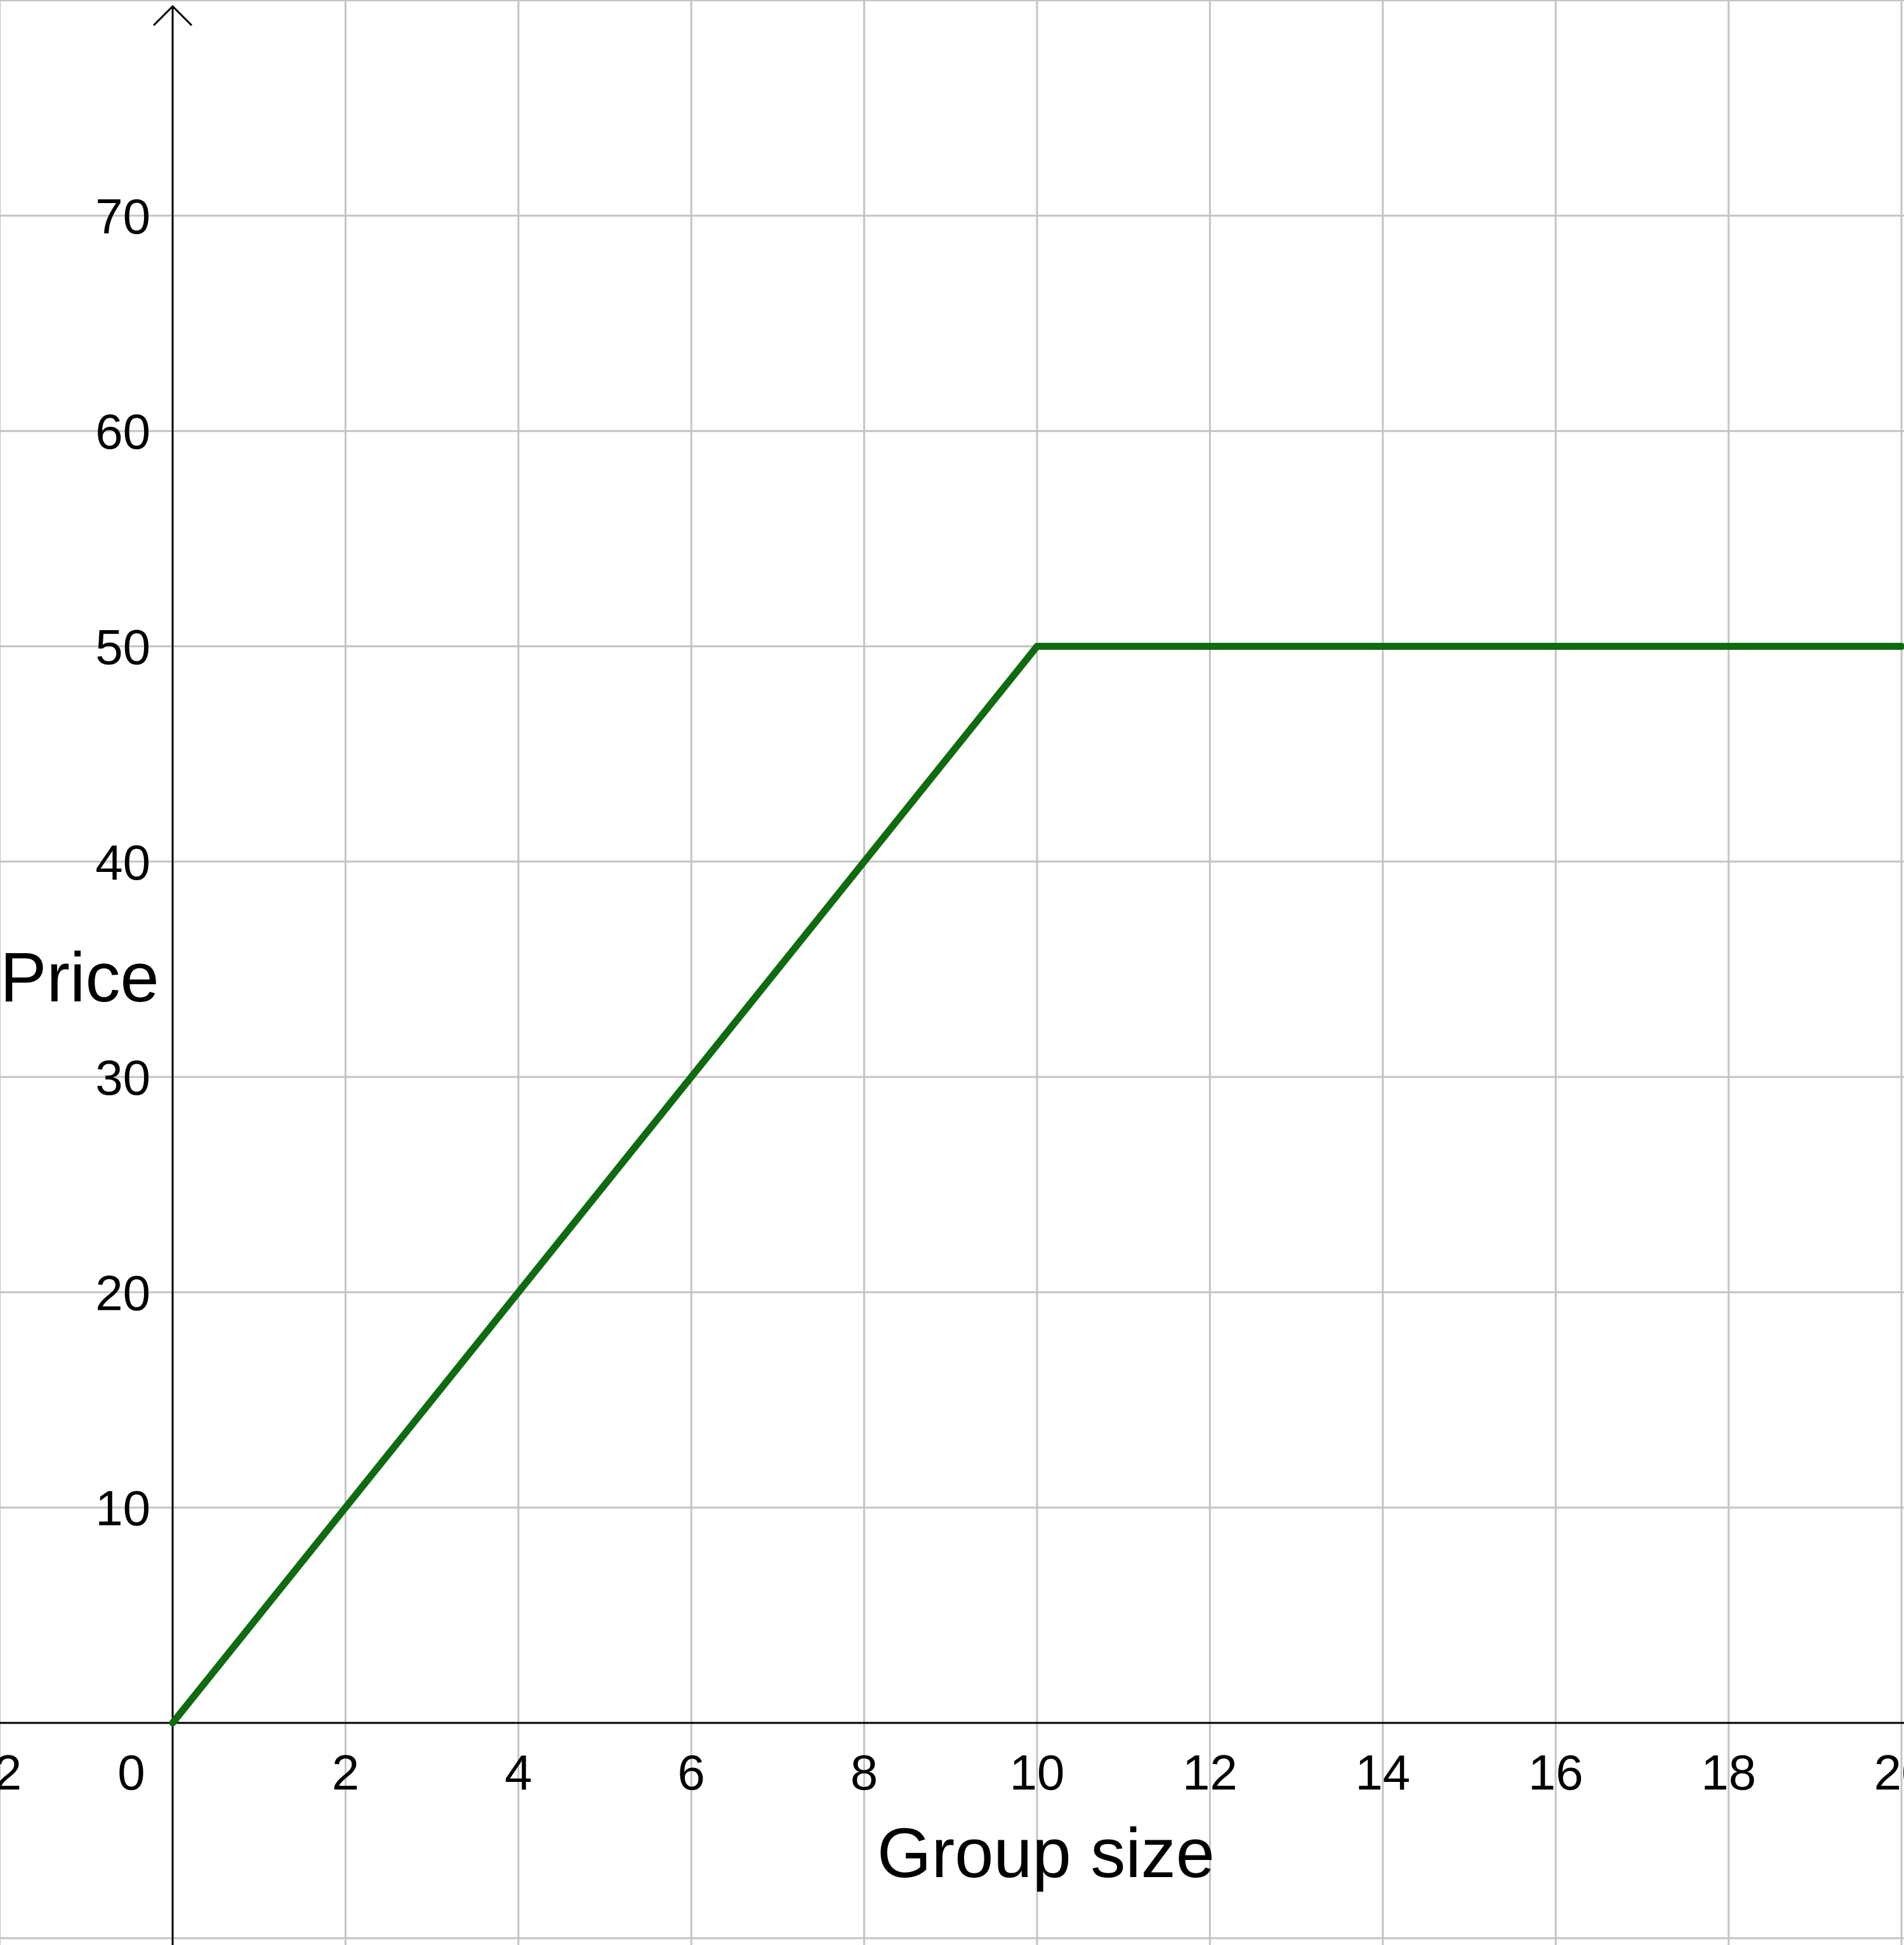  Describe the element at coordinates (691, 1772) in the screenshot. I see `x-tick-label: 6` at that location.